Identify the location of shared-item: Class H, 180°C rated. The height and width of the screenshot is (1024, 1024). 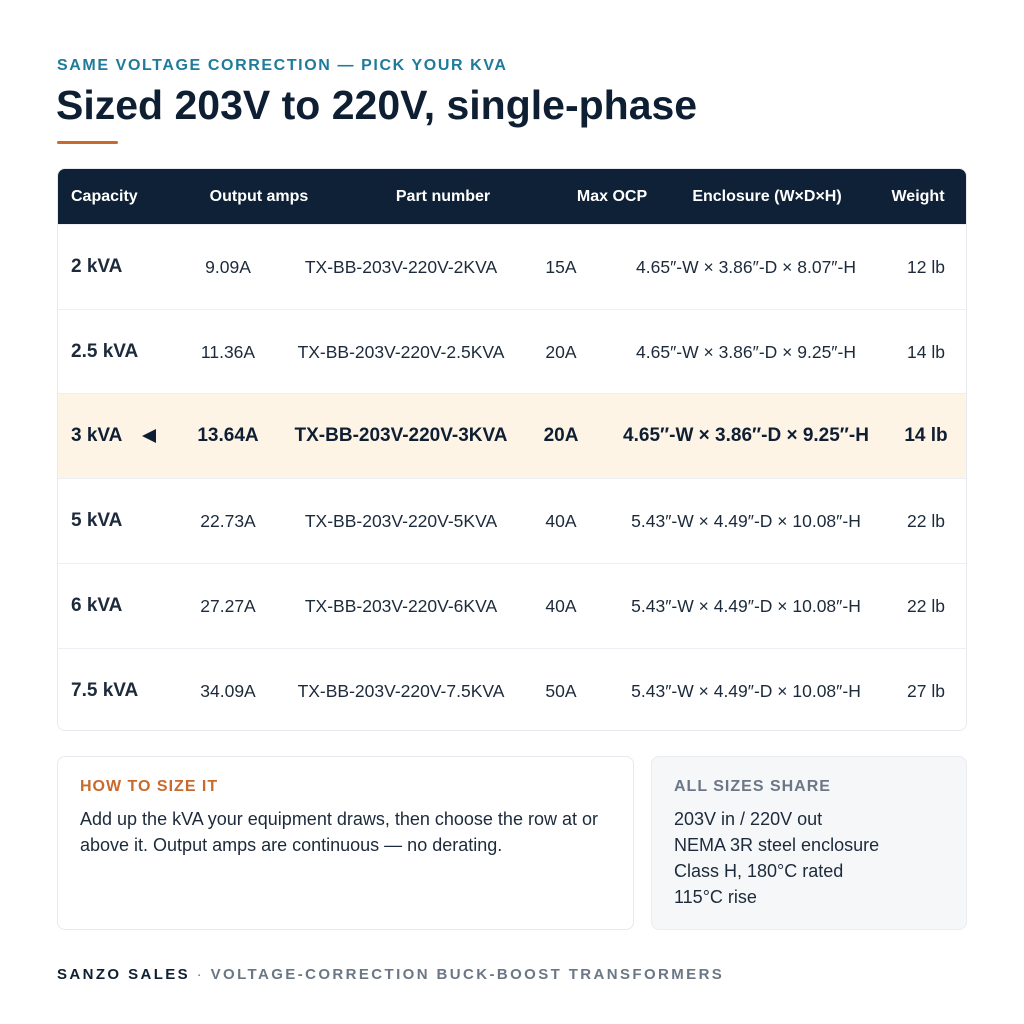
(759, 871).